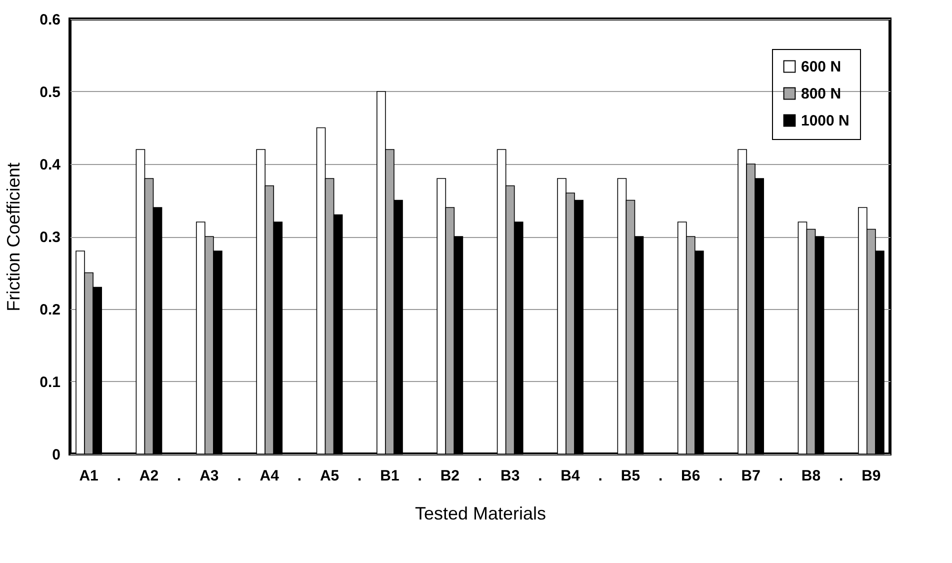  What do you see at coordinates (510, 476) in the screenshot?
I see `x-tick-label: B3` at bounding box center [510, 476].